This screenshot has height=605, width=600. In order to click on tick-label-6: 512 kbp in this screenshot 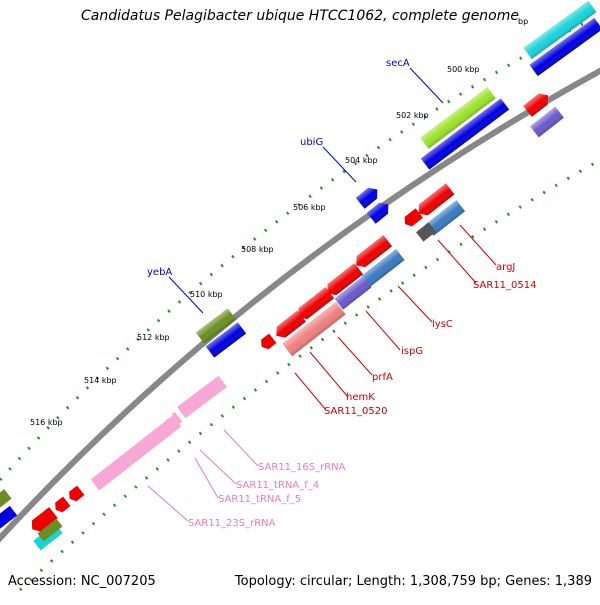, I will do `click(153, 337)`.